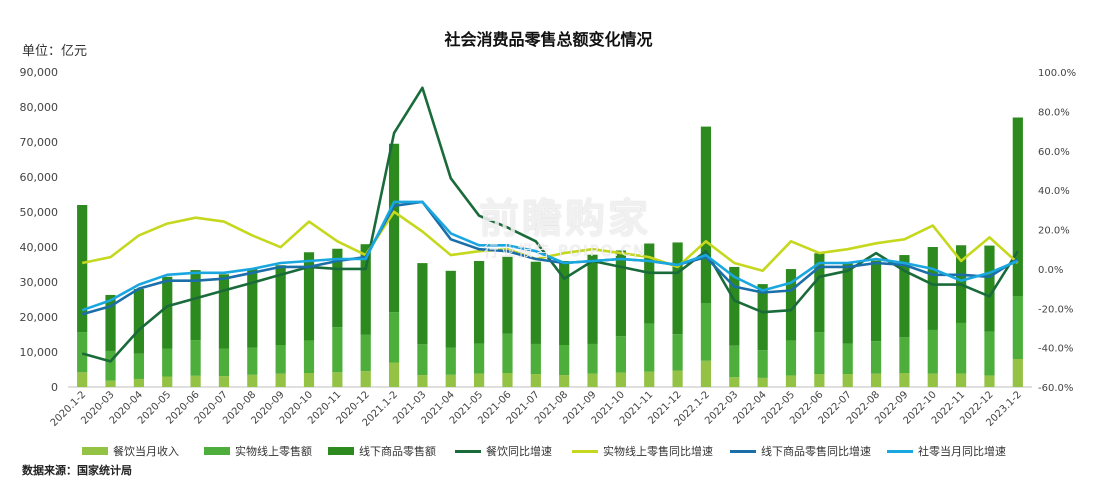  Describe the element at coordinates (1054, 231) in the screenshot. I see `y-right-tick-label: 20.0%` at that location.